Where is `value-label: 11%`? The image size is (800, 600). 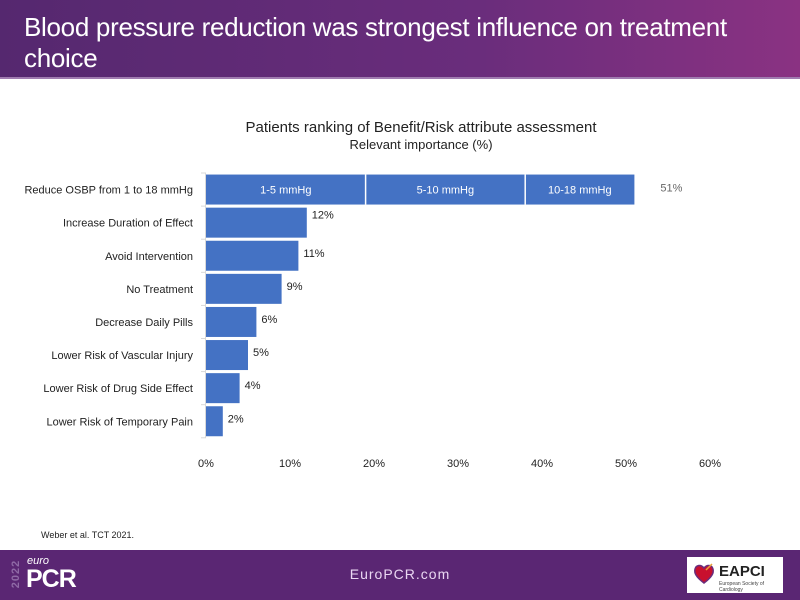
value-label: 11% is located at coordinates (313, 254).